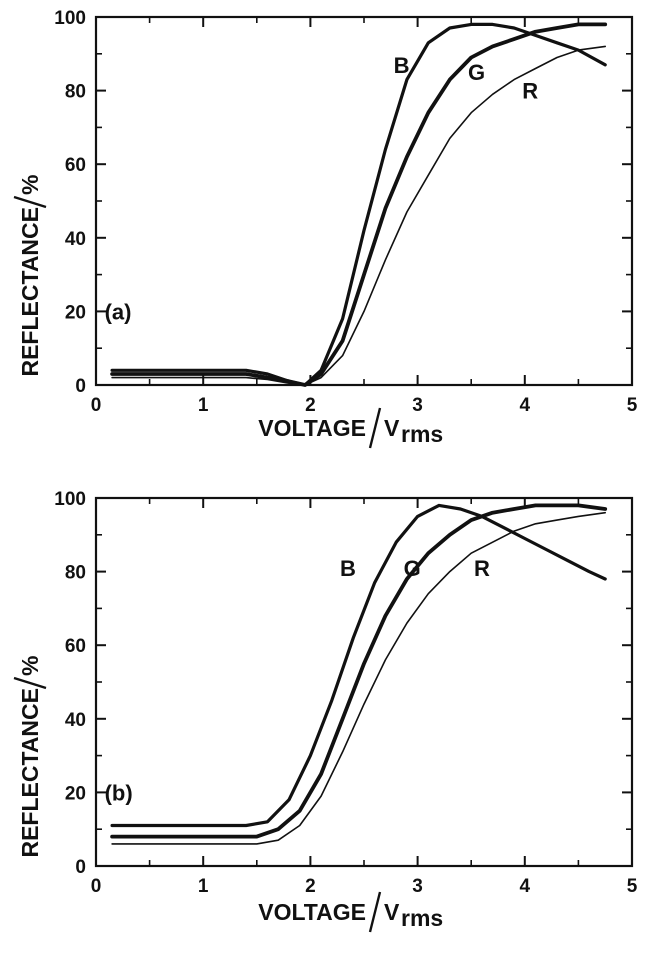 The width and height of the screenshot is (646, 961). Describe the element at coordinates (80, 867) in the screenshot. I see `chart-2-y-tick-label: 0` at that location.